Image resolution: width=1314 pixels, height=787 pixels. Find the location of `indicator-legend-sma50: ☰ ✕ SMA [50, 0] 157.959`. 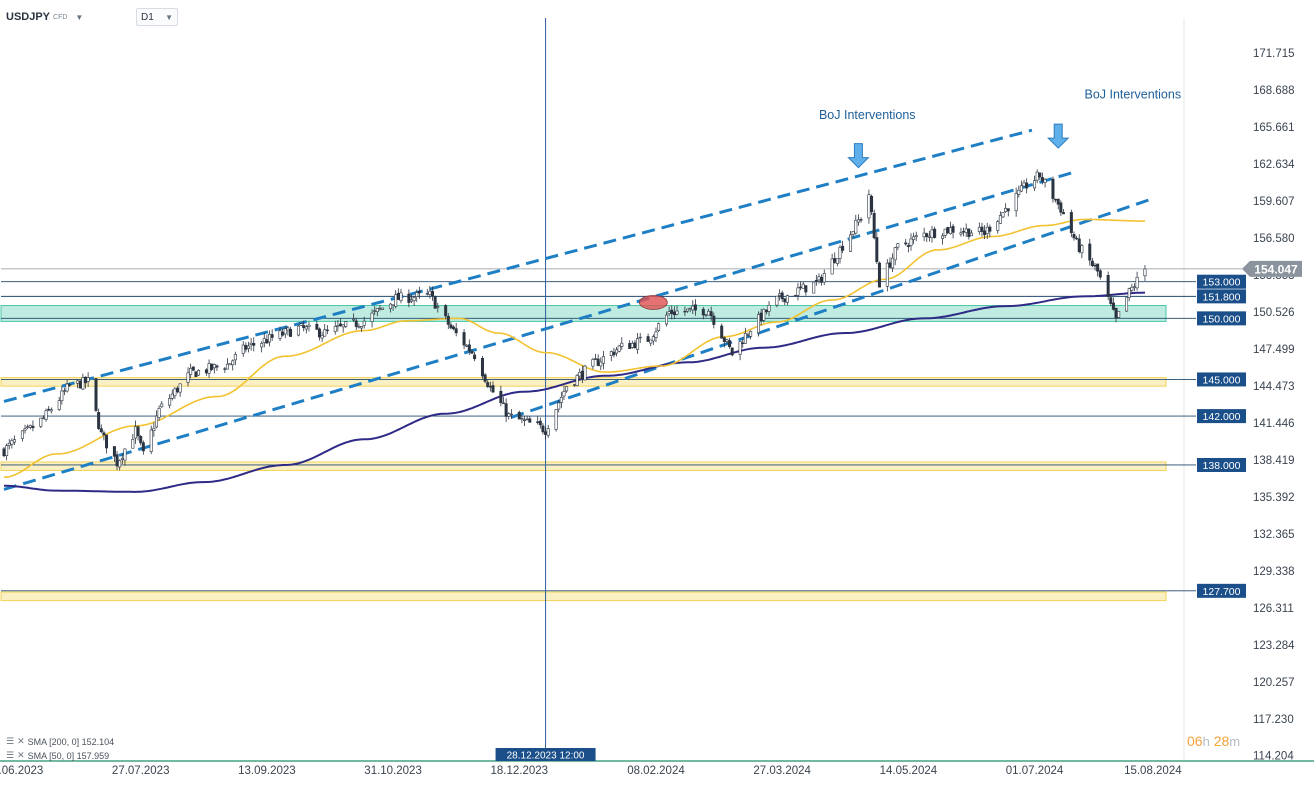

indicator-legend-sma50: ☰ ✕ SMA [50, 0] 157.959 is located at coordinates (57, 755).